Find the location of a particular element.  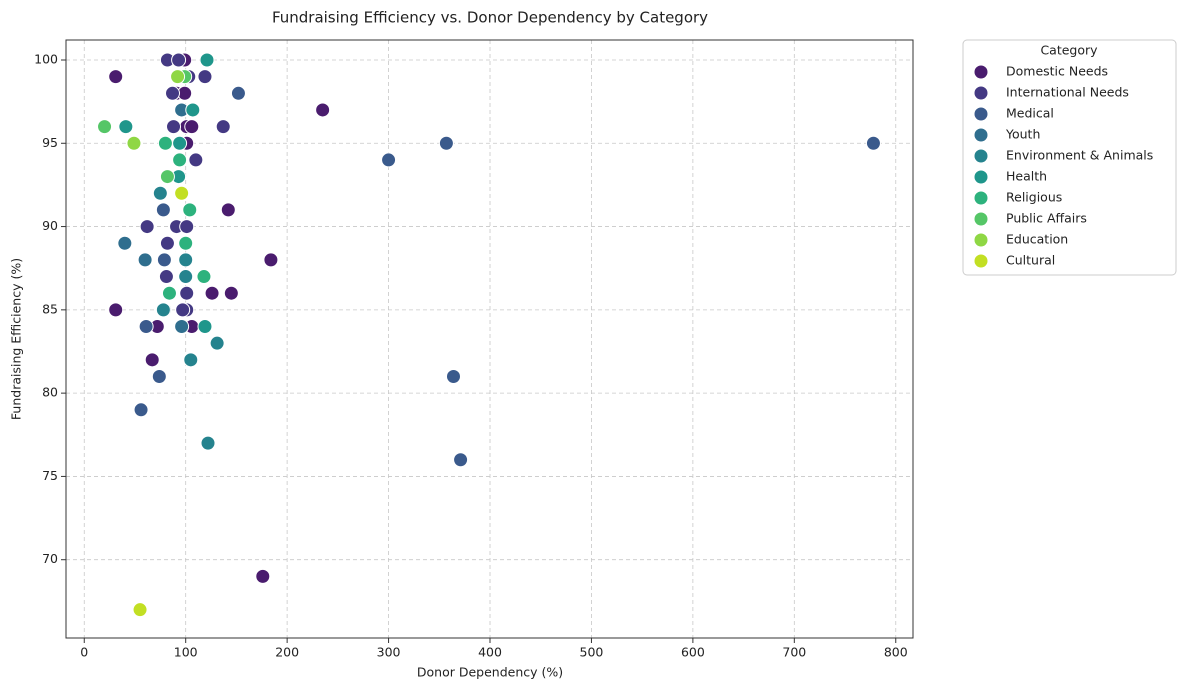

x-tick-label: 800 is located at coordinates (896, 652).